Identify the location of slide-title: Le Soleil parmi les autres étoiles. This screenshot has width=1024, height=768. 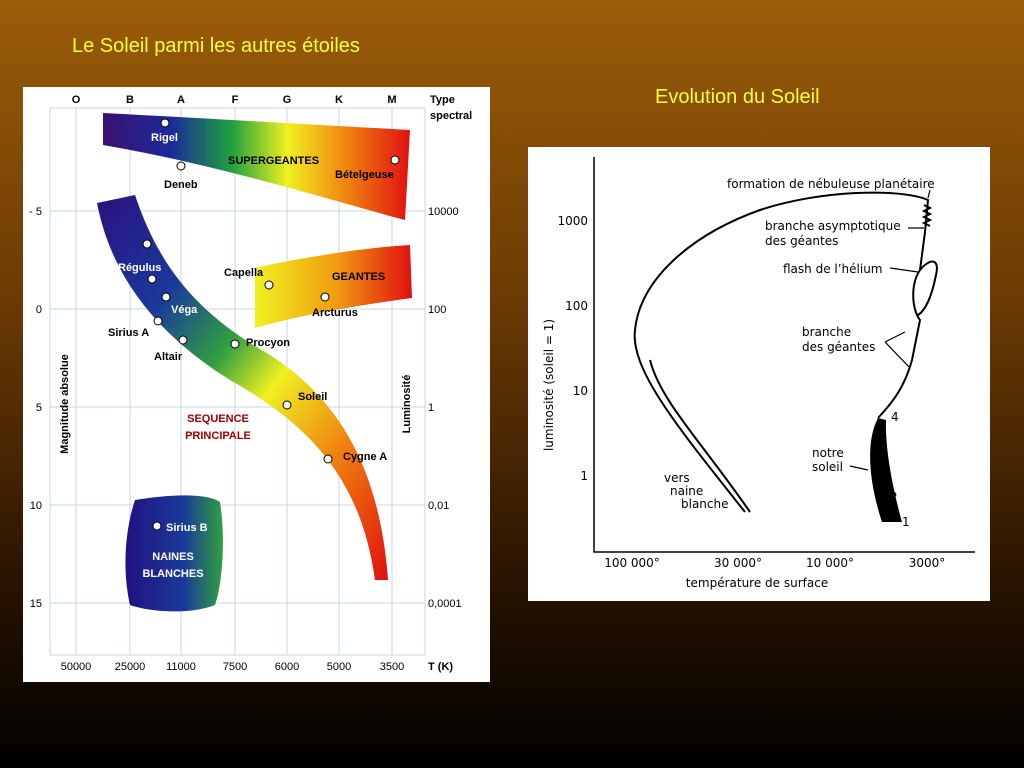
(216, 46).